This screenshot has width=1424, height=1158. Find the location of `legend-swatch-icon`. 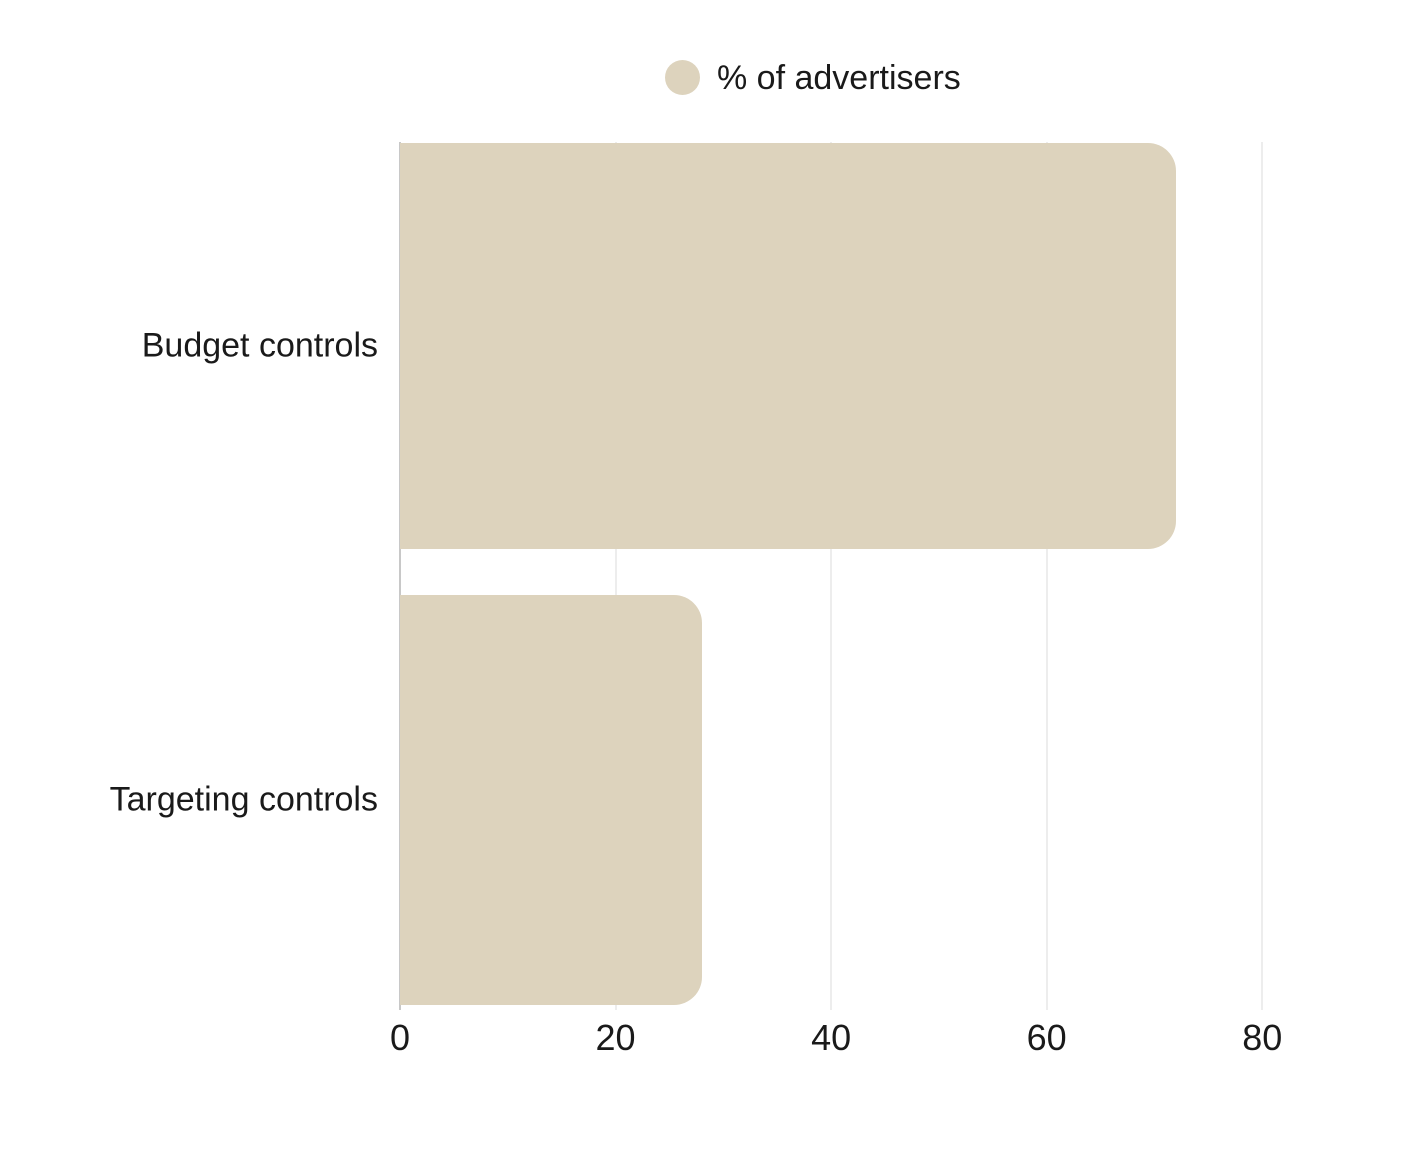

legend-swatch-icon is located at coordinates (682, 77).